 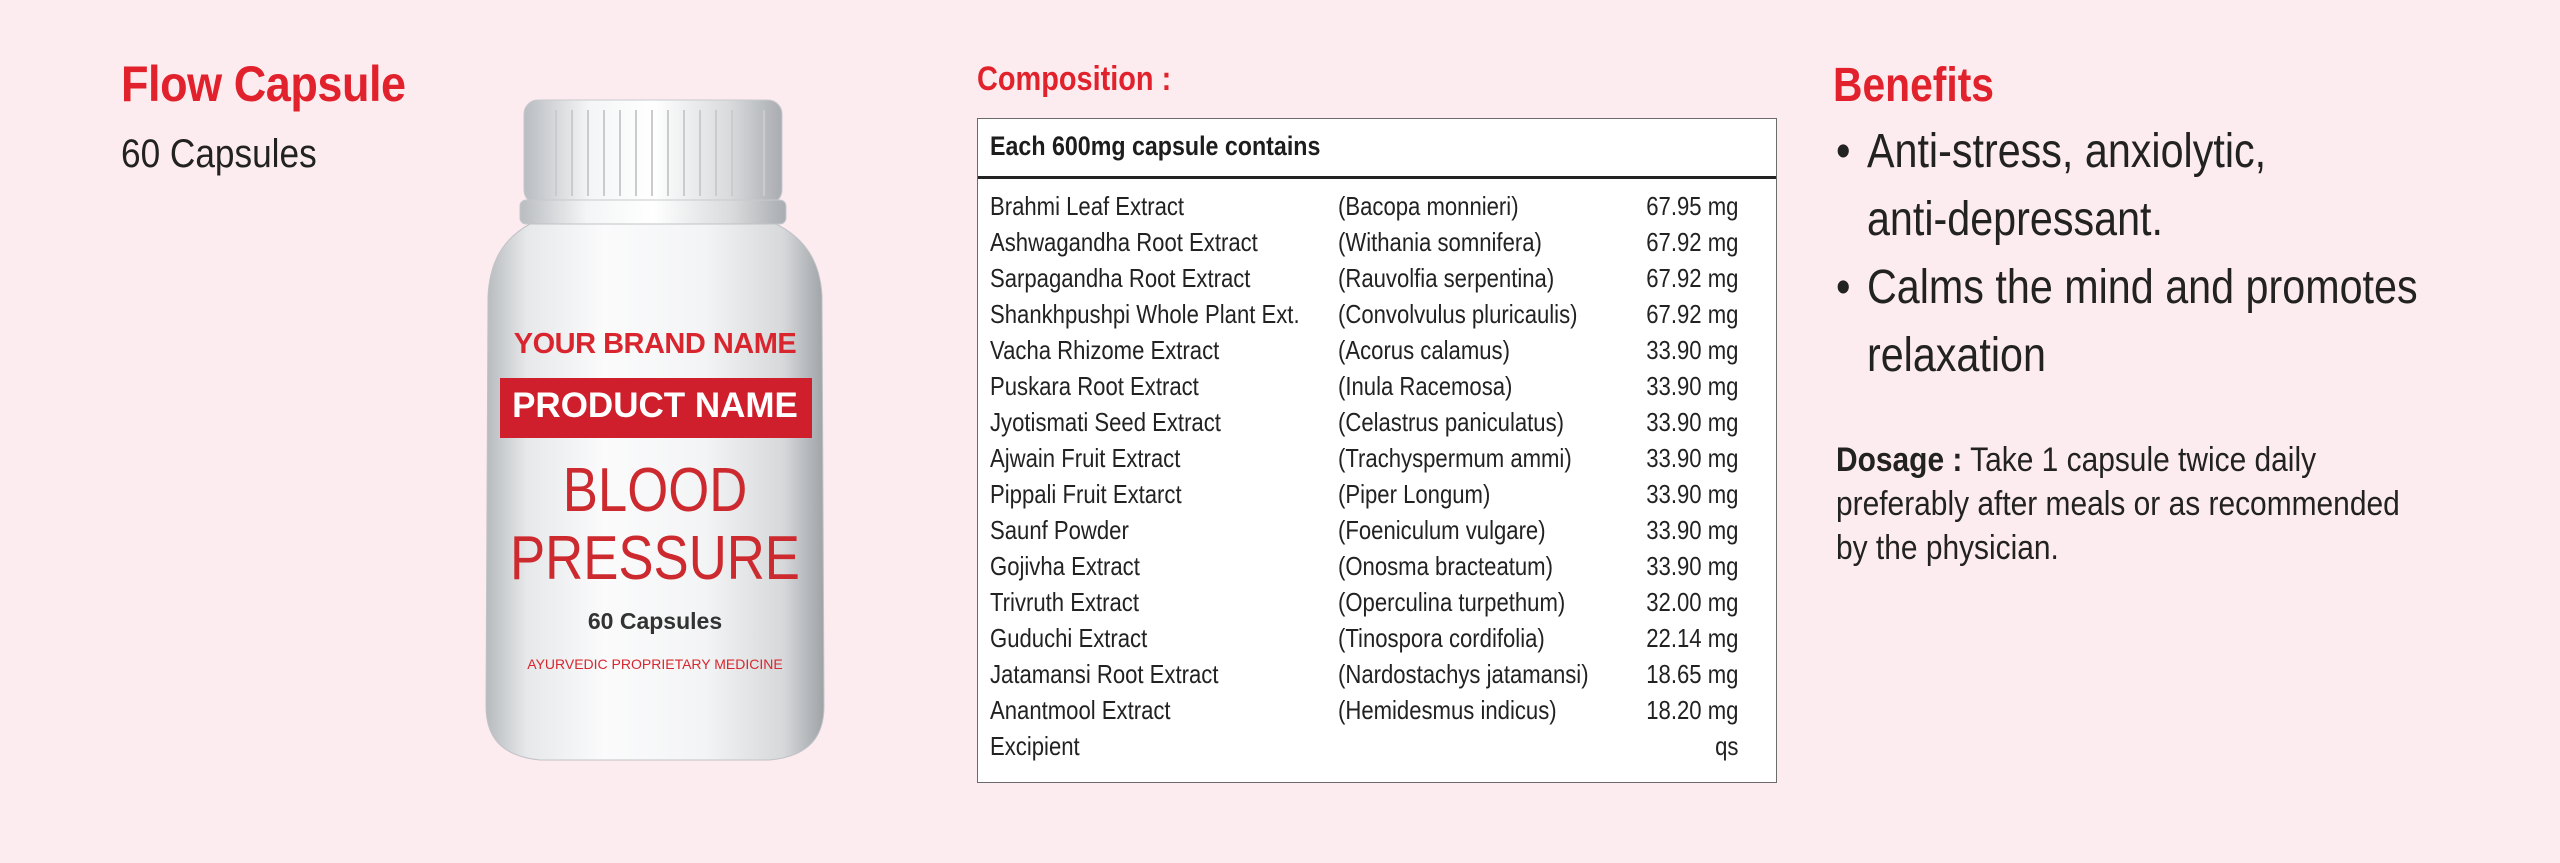 What do you see at coordinates (1440, 242) in the screenshot?
I see `ingredient-botanical: (Withania somnifera)` at bounding box center [1440, 242].